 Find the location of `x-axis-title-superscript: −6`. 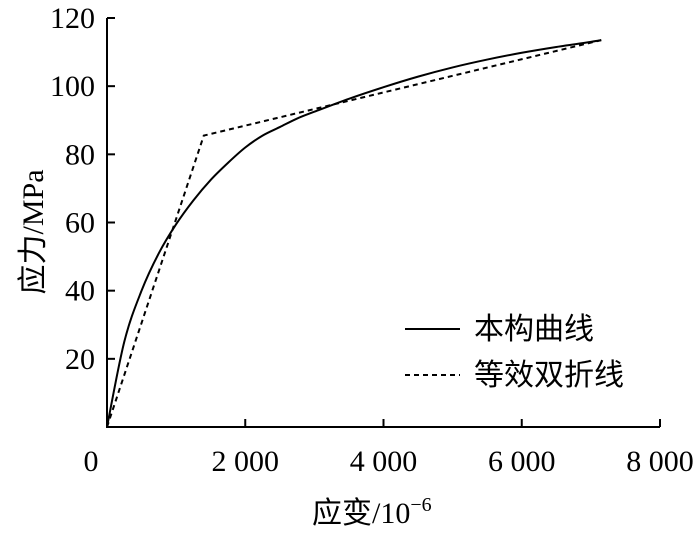

x-axis-title-superscript: −6 is located at coordinates (420, 505).